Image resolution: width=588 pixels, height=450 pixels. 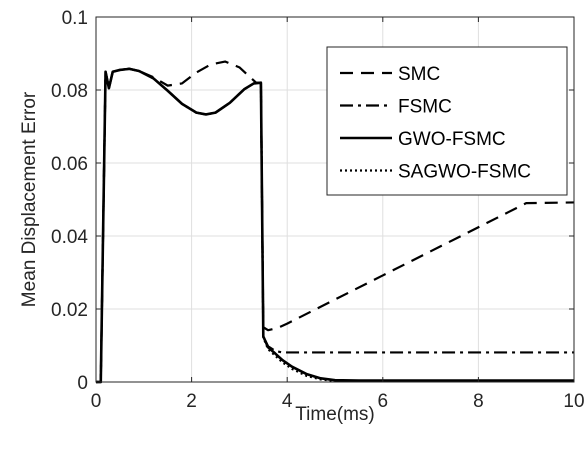 What do you see at coordinates (419, 74) in the screenshot?
I see `legend-label-smc: SMC` at bounding box center [419, 74].